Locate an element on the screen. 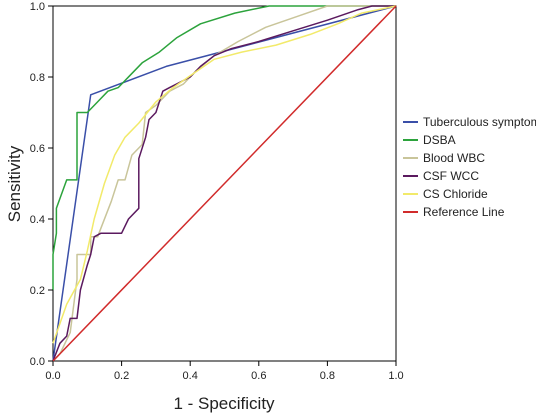  legend-label-csf-wcc: CSF WCC is located at coordinates (451, 176).